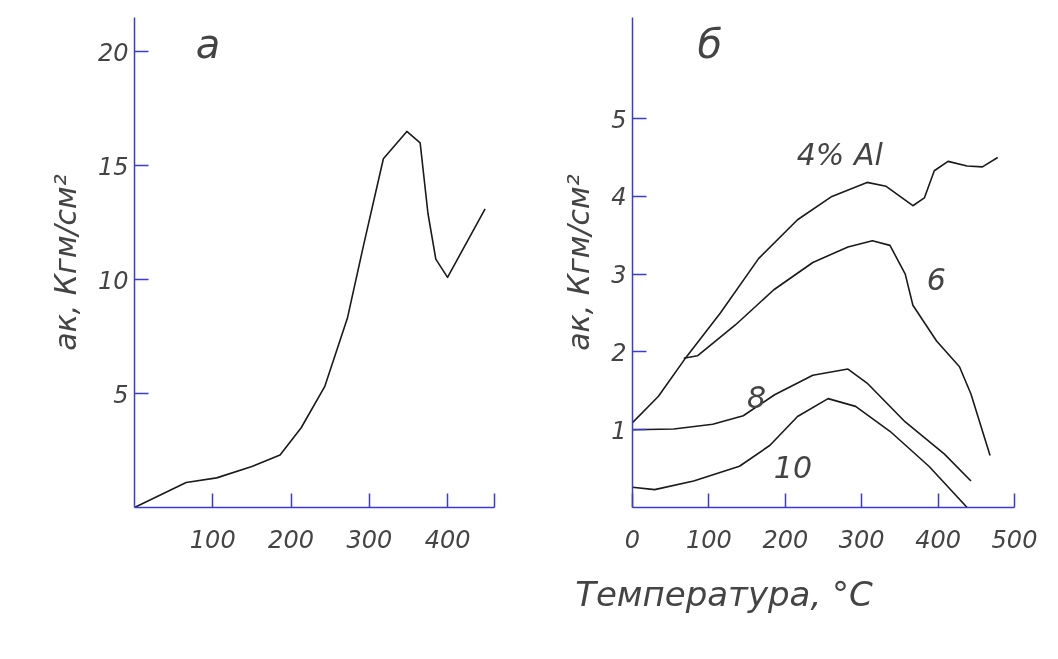 The height and width of the screenshot is (659, 1058). I want to click on y-tick-label: 10, so click(113, 280).